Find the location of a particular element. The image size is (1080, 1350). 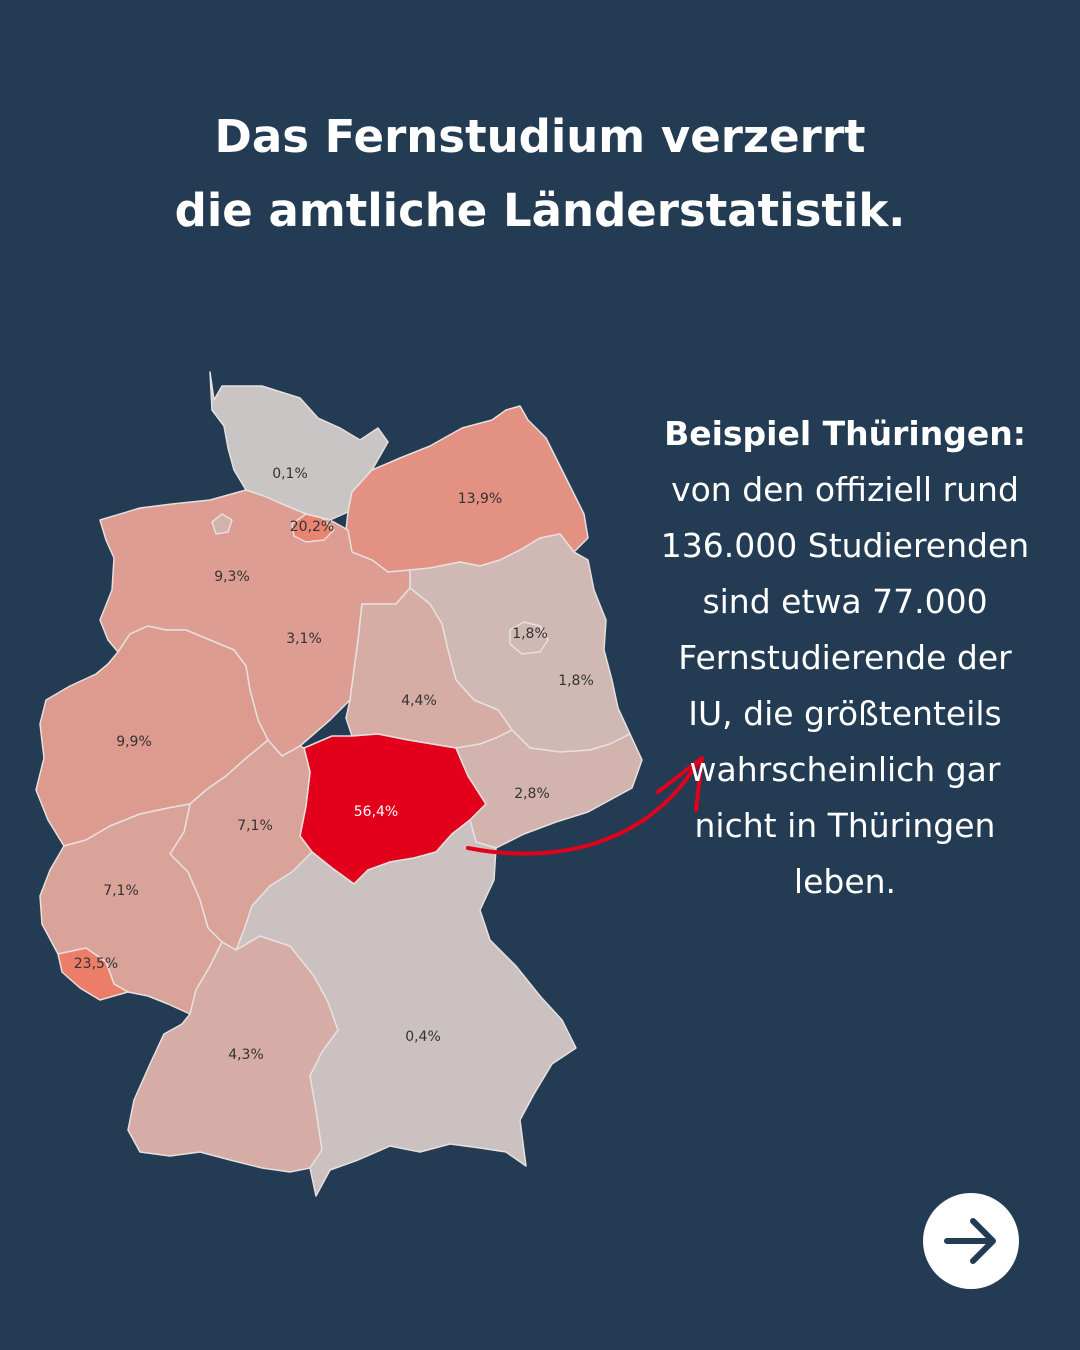

arrow-right-icon is located at coordinates (970, 1241).